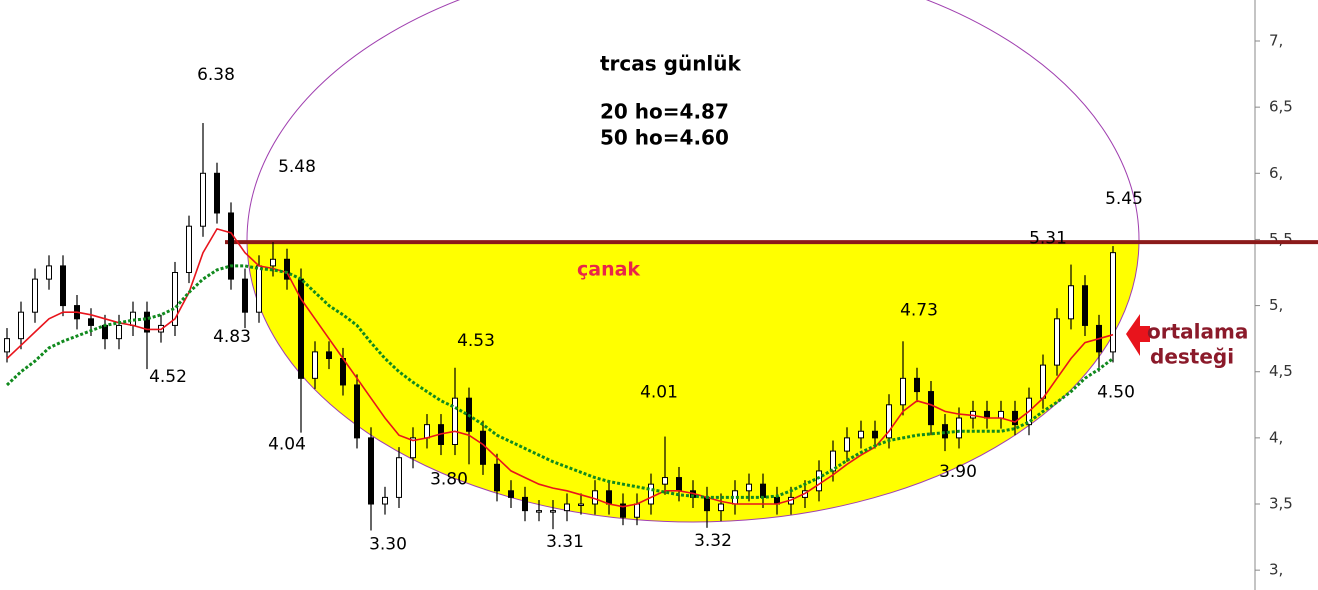 This screenshot has height=590, width=1318. Describe the element at coordinates (659, 393) in the screenshot. I see `price-annotation: 4.01` at that location.